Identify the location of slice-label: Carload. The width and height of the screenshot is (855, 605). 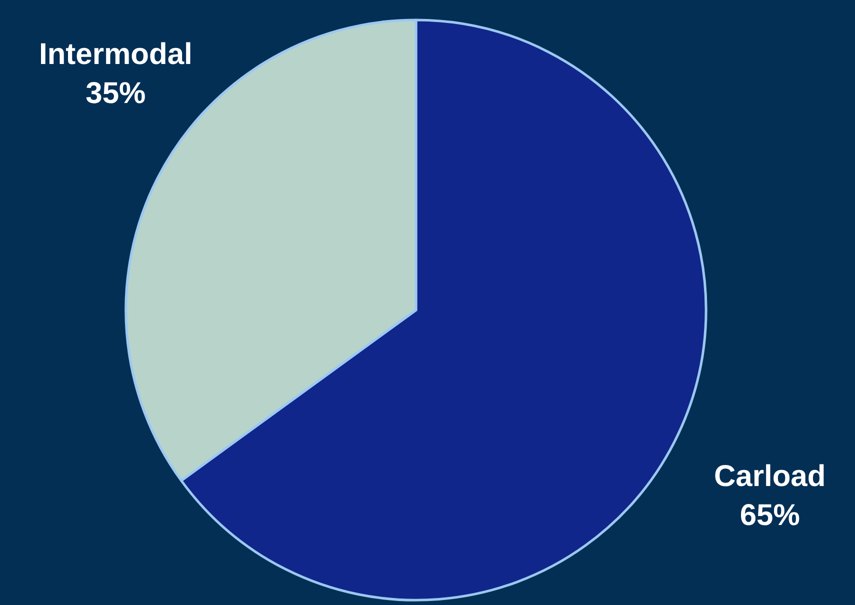
(770, 476).